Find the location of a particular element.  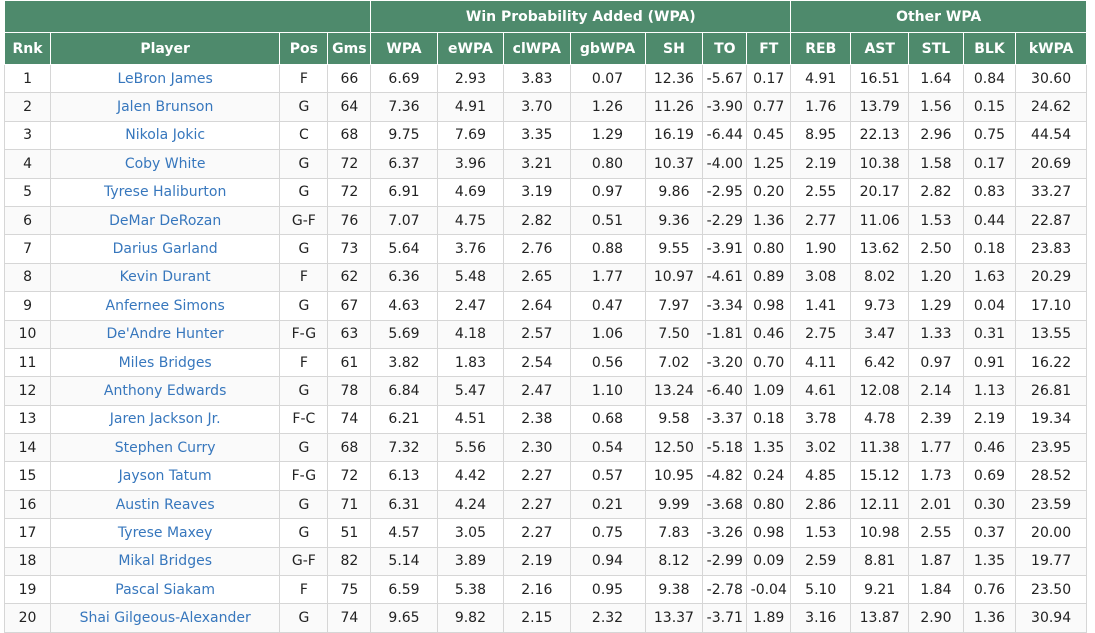

player-link: Austin Reaves is located at coordinates (165, 504).